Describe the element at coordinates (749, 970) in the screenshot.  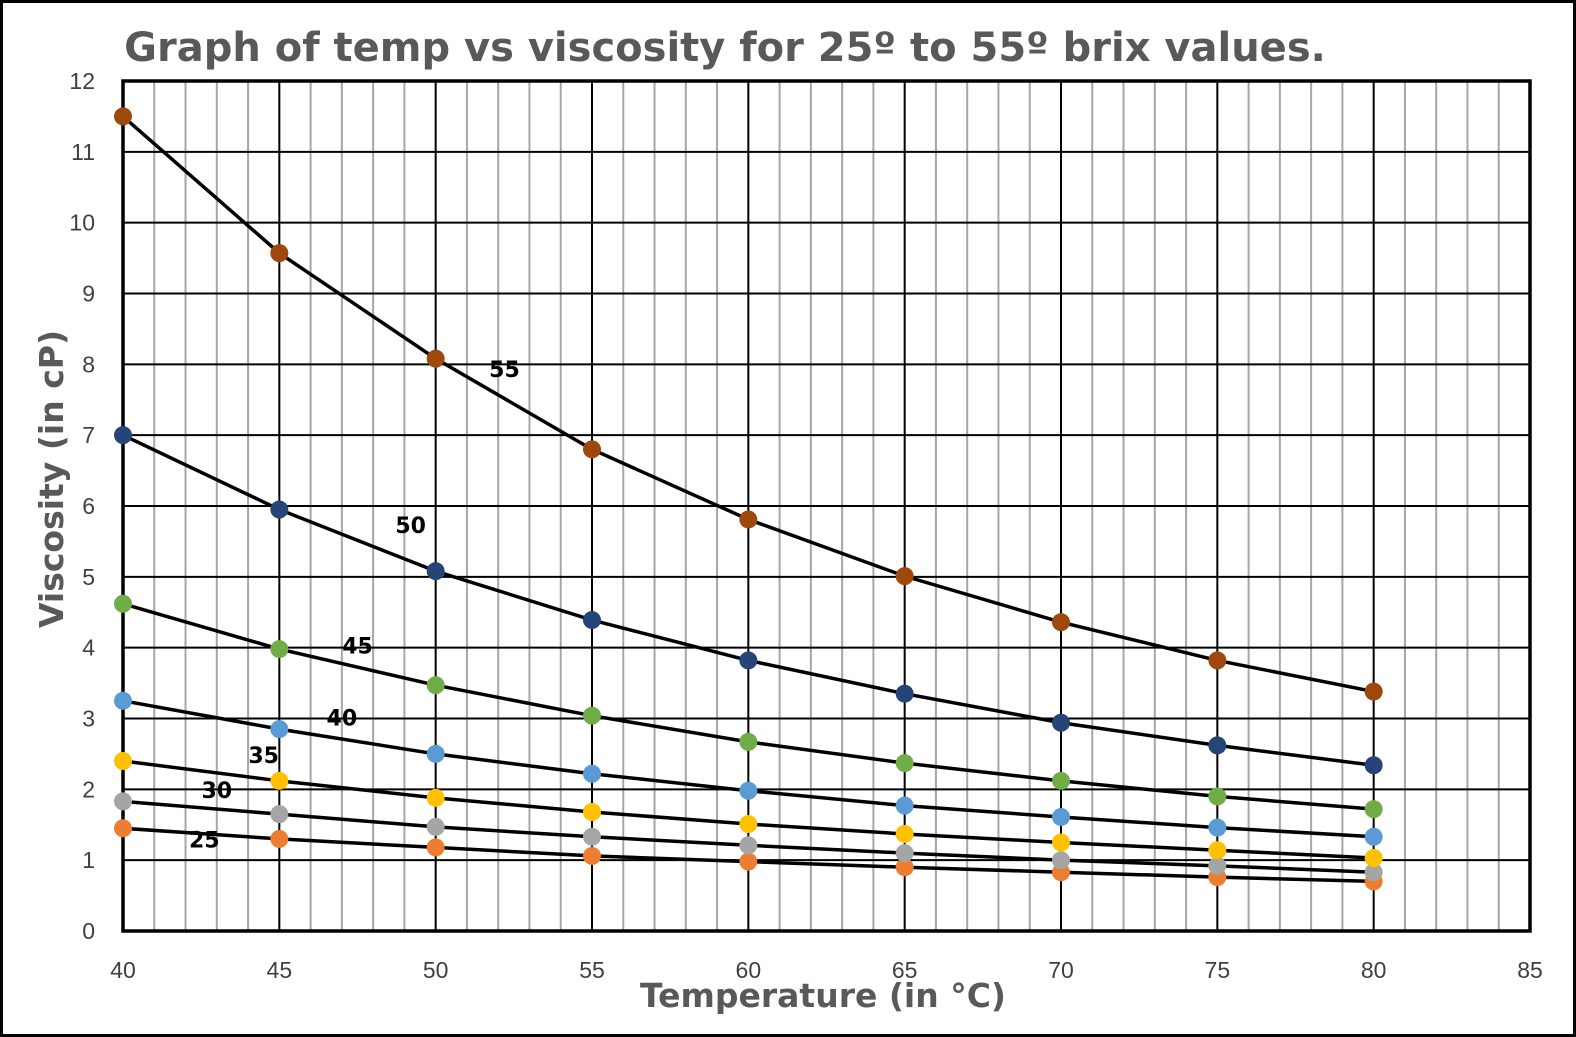
I see `x-tick-label: 60` at that location.